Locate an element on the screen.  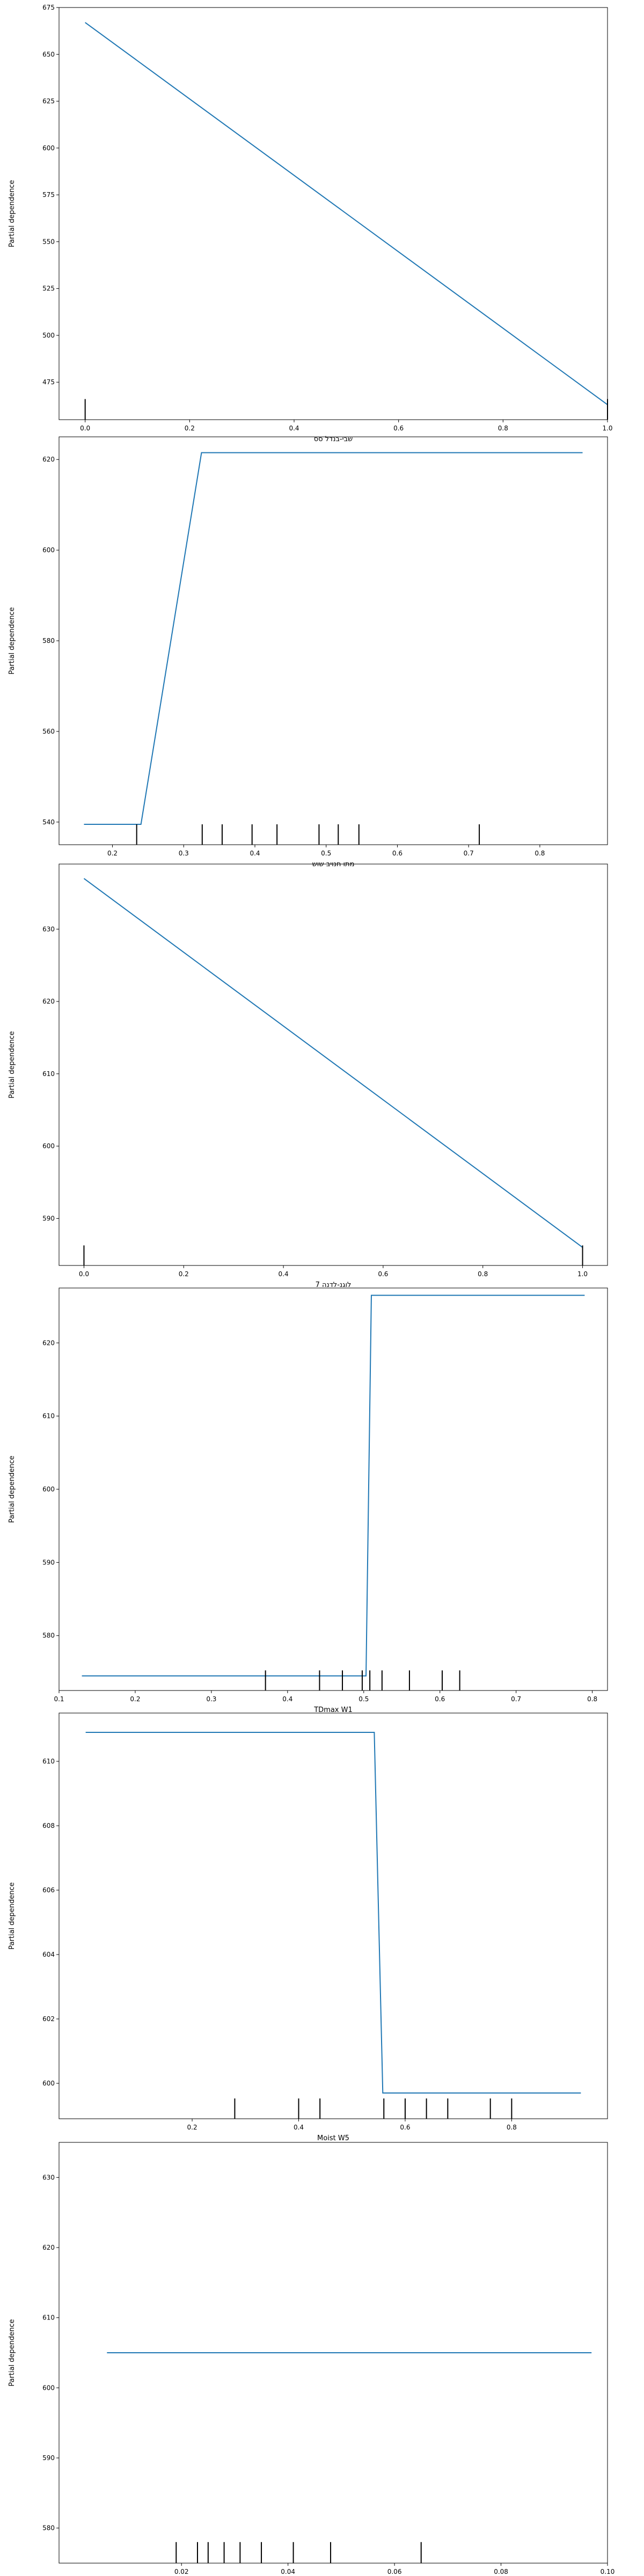
x-tick-label-4-1: 0.1 is located at coordinates (59, 1699).